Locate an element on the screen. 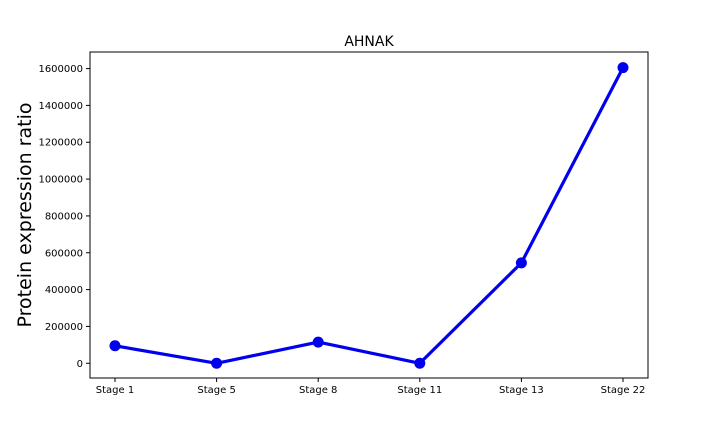 The height and width of the screenshot is (432, 720). chart-title: AHNAK is located at coordinates (369, 42).